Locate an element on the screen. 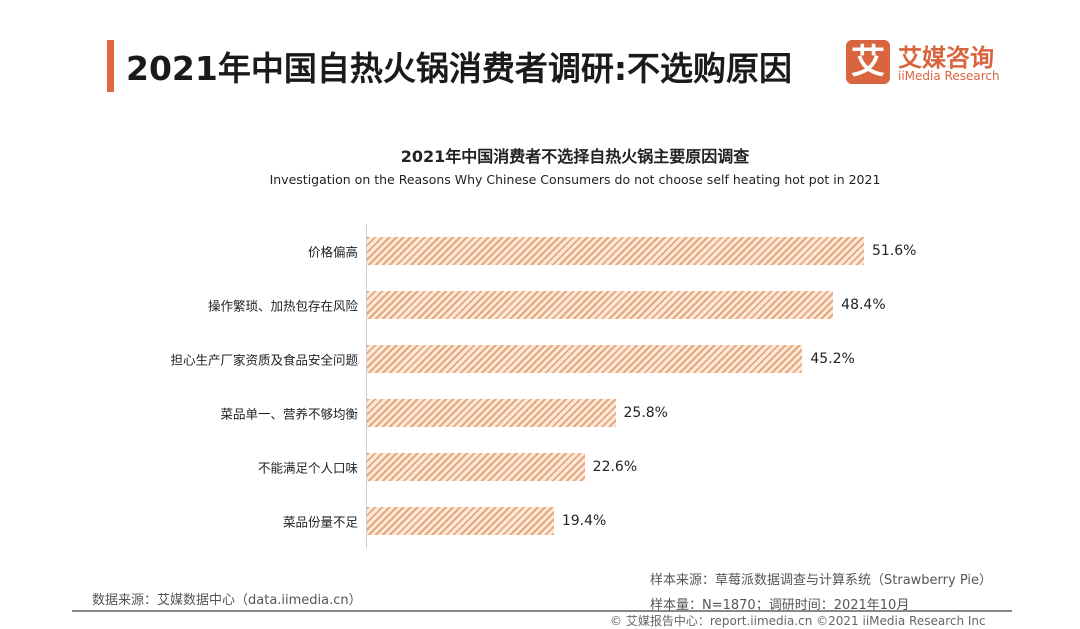 The image size is (1080, 629). y-axis-line is located at coordinates (366, 386).